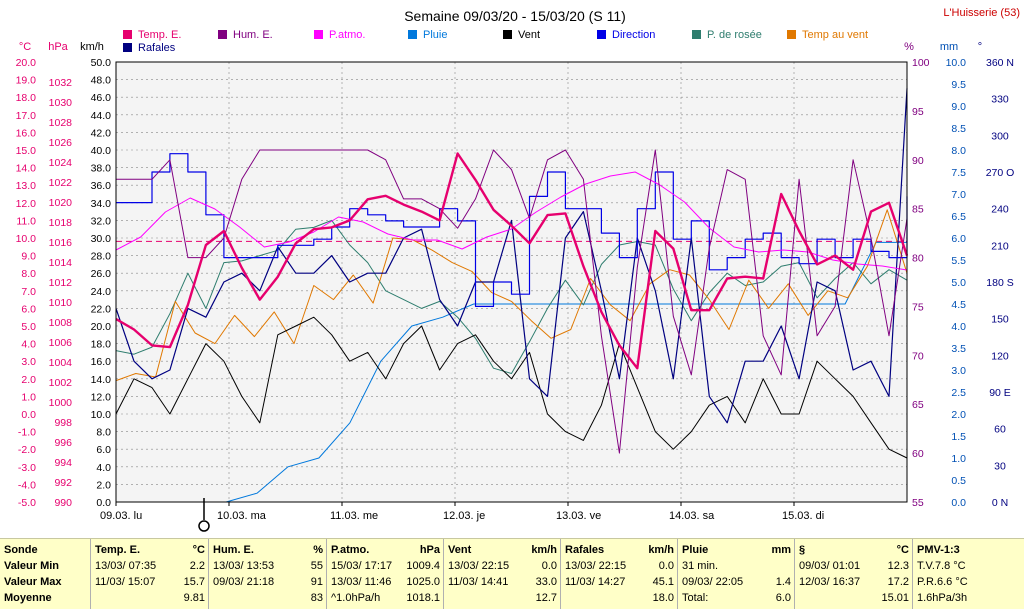  I want to click on rain-tick: 9.5, so click(958, 85).